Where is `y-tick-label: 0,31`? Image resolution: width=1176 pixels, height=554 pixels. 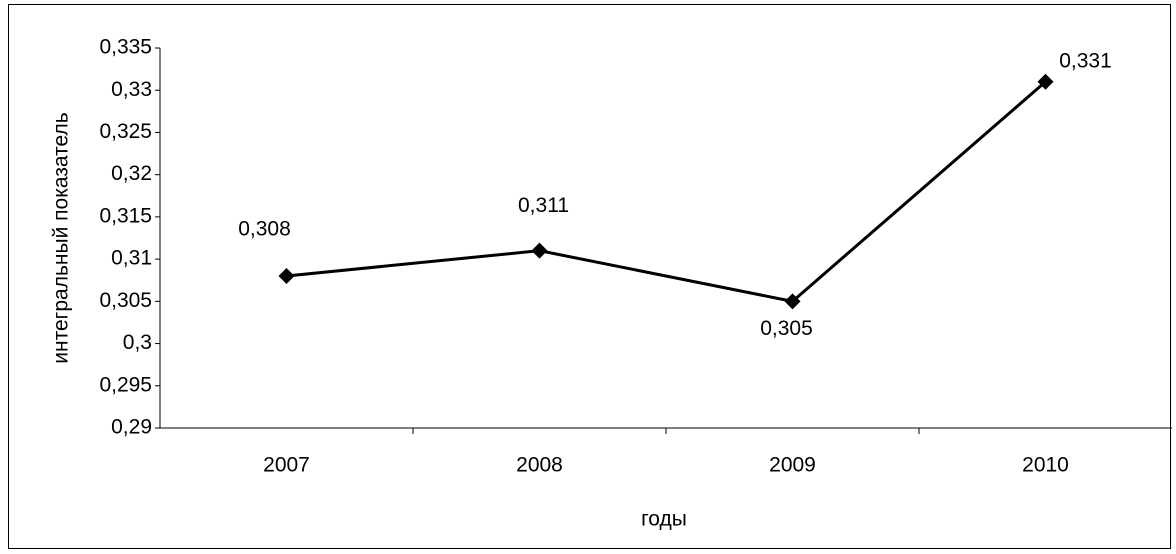
y-tick-label: 0,31 is located at coordinates (131, 258).